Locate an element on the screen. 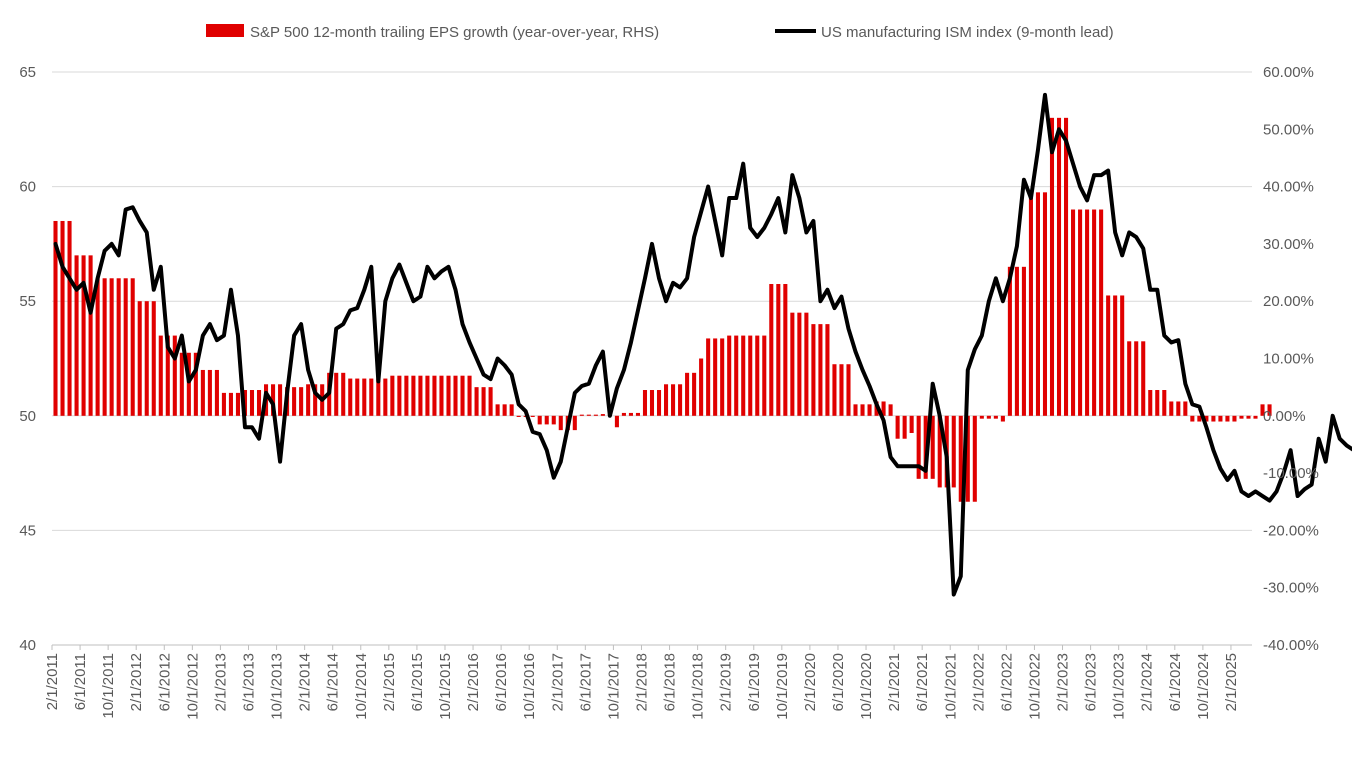 The width and height of the screenshot is (1352, 757). x-tick-label: 10/1/2024 is located at coordinates (1203, 686).